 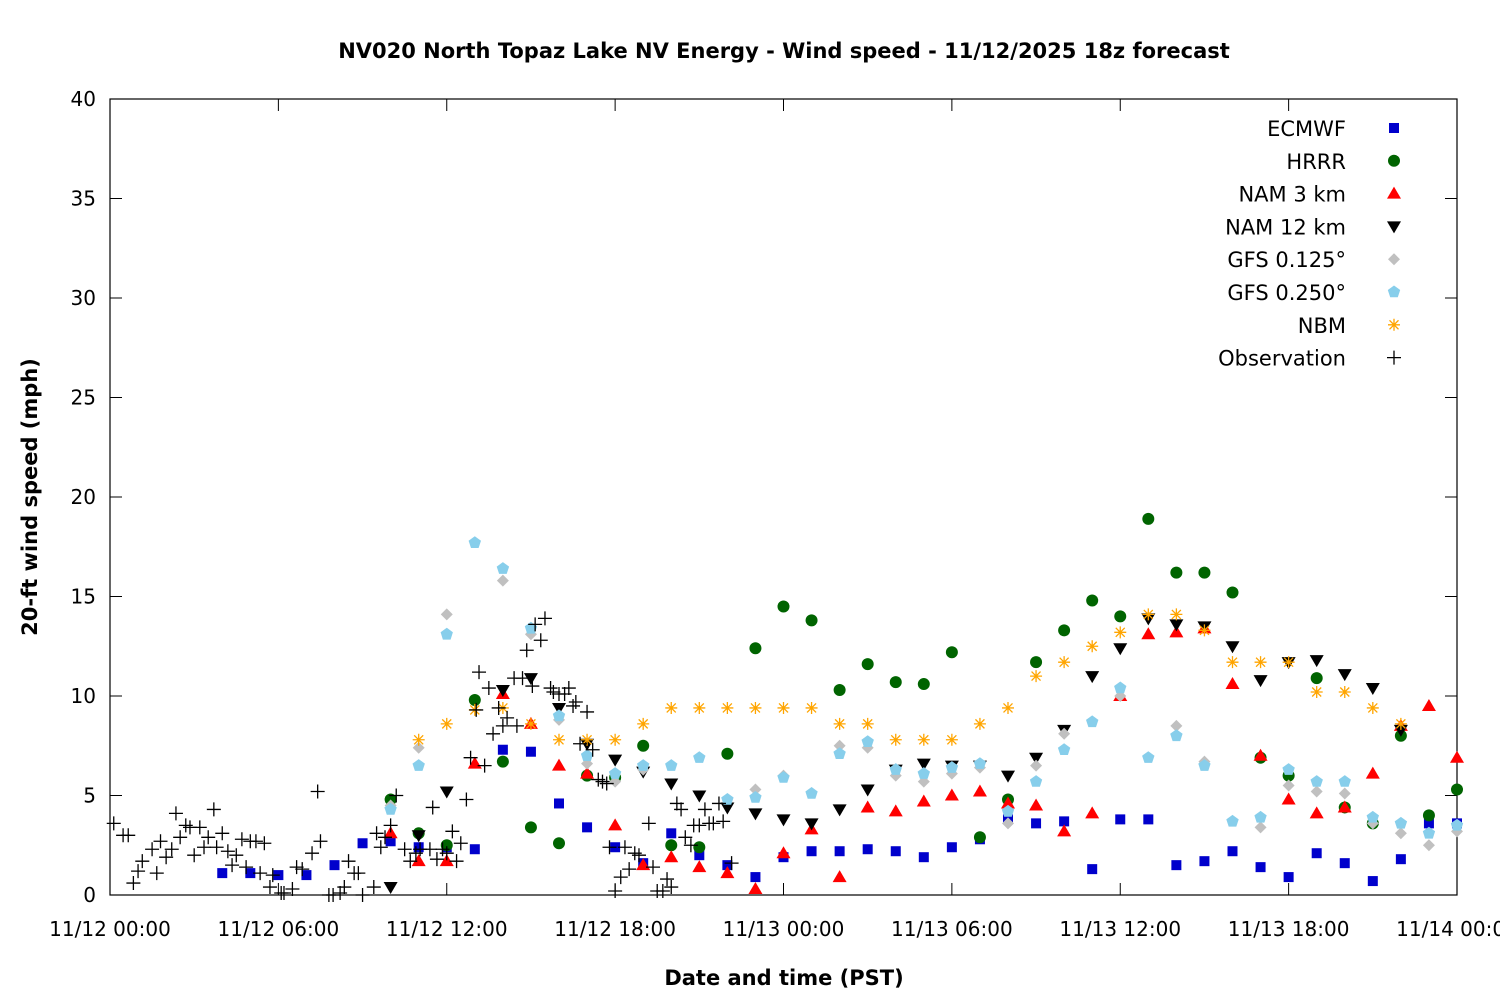 What do you see at coordinates (615, 929) in the screenshot?
I see `x-tick-label: 11/12 18:00` at bounding box center [615, 929].